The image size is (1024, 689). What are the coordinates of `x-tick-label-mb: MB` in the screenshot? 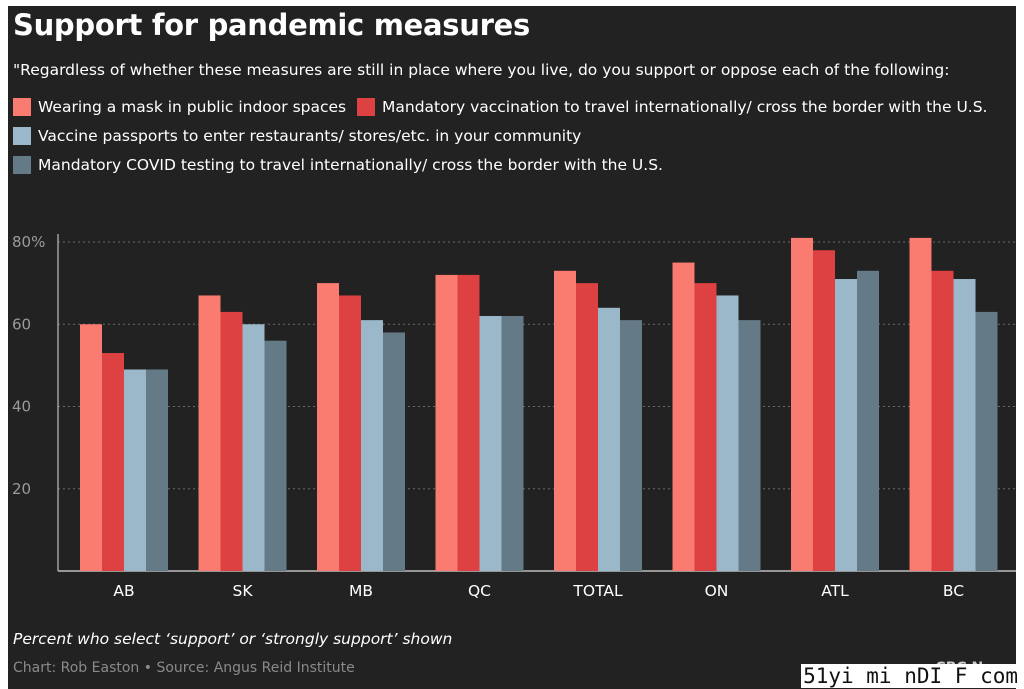 It's located at (361, 591).